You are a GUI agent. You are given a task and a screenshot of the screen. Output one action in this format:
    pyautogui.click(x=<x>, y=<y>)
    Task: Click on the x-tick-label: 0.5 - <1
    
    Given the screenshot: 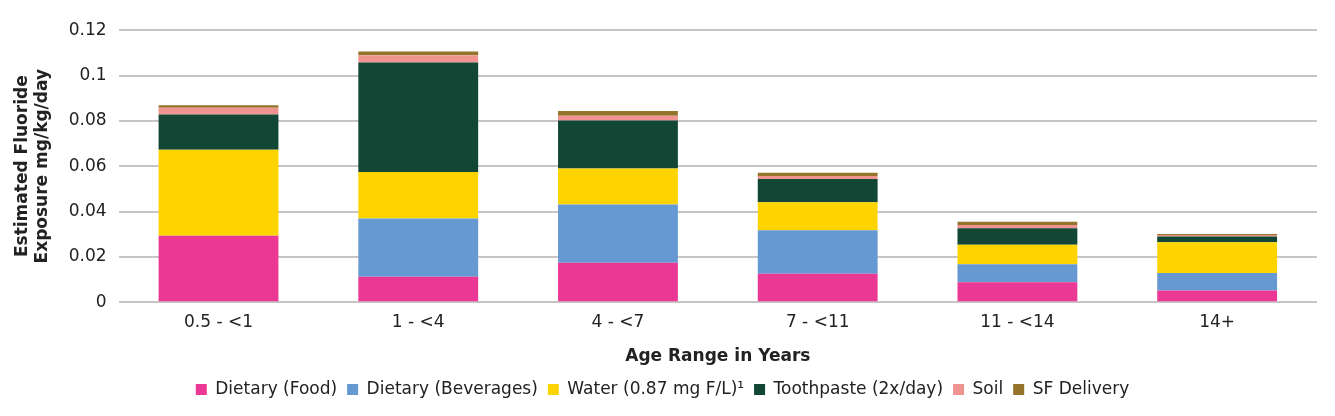 What is the action you would take?
    pyautogui.click(x=218, y=320)
    